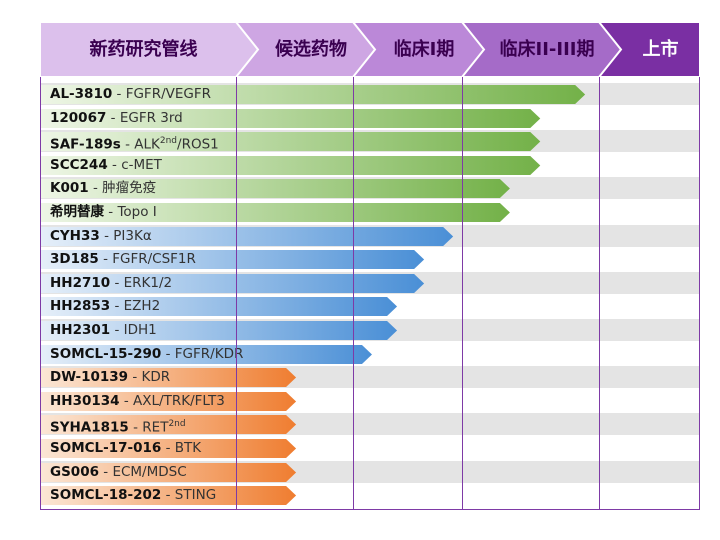 The height and width of the screenshot is (540, 720). I want to click on compound-code: SOMCL-15-290, so click(106, 353).